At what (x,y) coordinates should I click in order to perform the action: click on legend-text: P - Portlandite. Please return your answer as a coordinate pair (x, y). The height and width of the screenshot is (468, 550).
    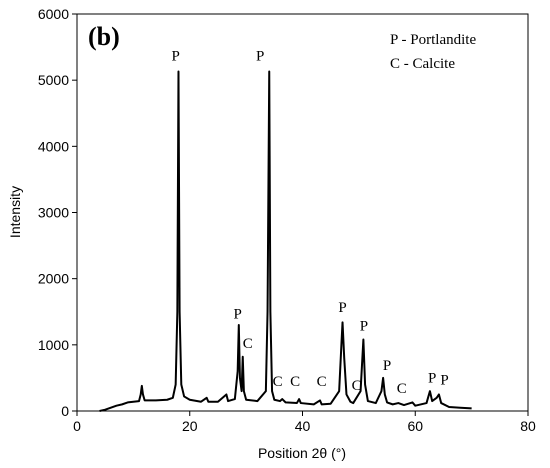
    Looking at the image, I should click on (433, 40).